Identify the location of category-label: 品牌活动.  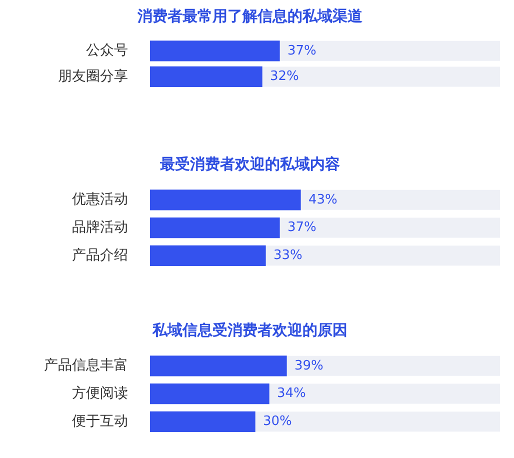
(100, 227).